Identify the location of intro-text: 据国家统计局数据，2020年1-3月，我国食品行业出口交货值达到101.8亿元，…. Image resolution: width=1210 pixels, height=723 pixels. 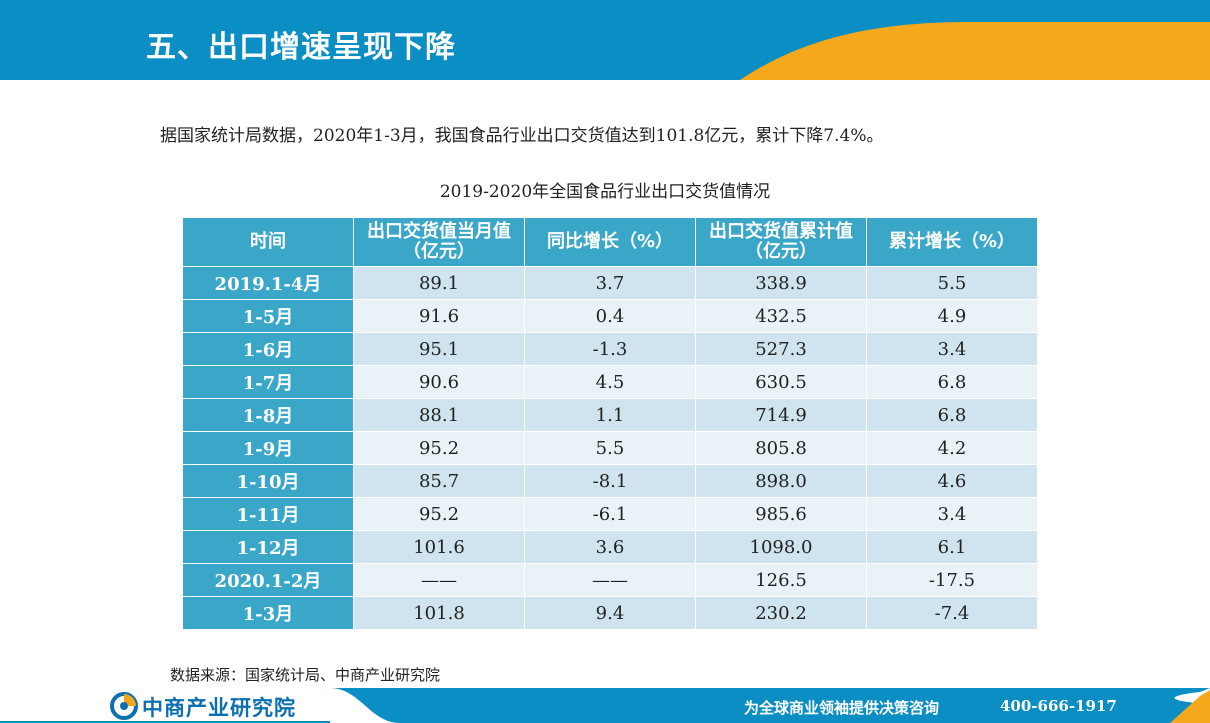
(522, 136).